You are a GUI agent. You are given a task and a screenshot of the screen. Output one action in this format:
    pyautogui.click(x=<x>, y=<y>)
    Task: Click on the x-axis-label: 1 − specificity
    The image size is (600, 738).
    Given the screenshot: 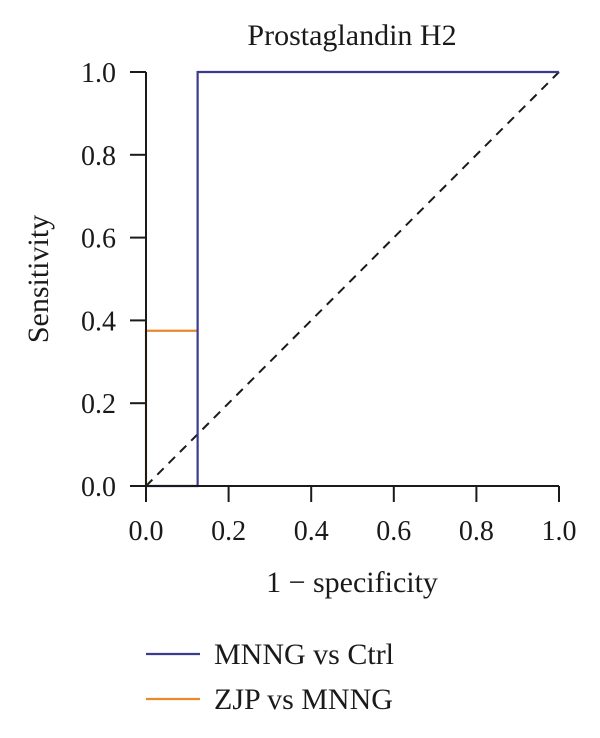 What is the action you would take?
    pyautogui.click(x=352, y=582)
    